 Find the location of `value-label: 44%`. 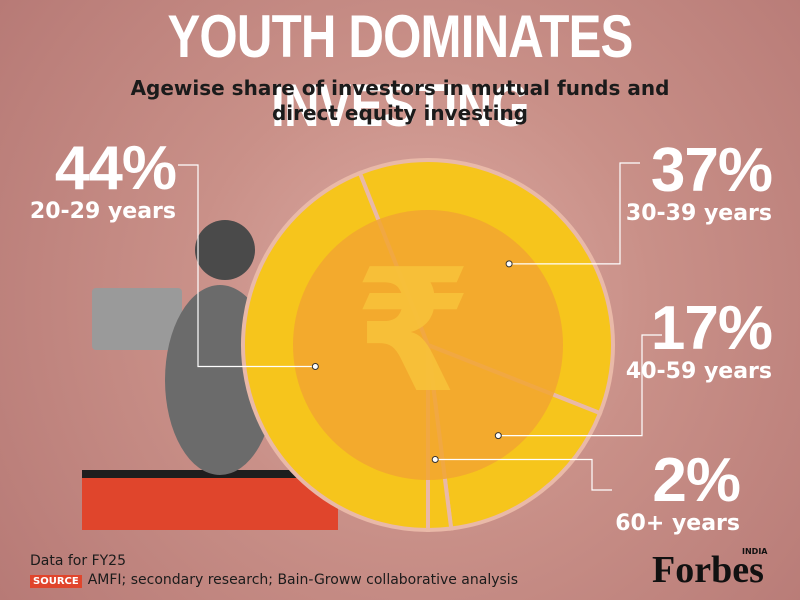

value-label: 44% is located at coordinates (115, 168).